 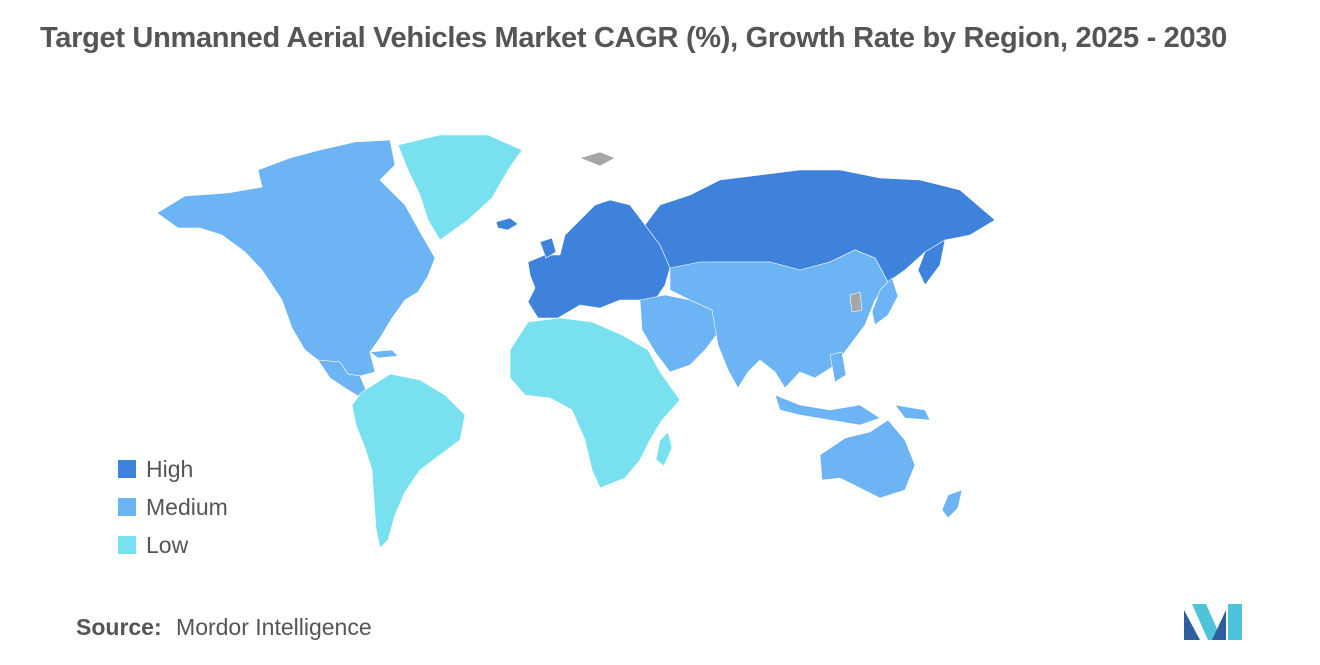 I want to click on region-southeast-asia, so click(x=827, y=410).